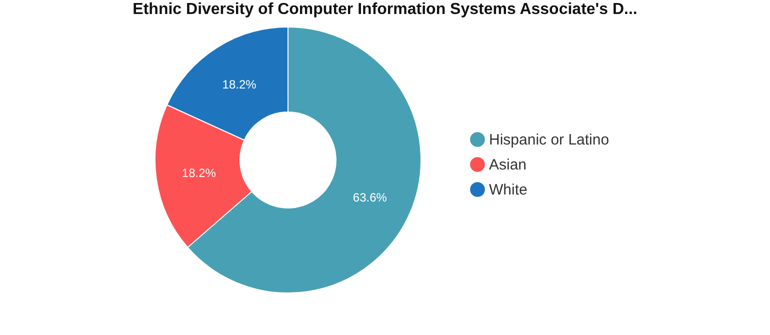  What do you see at coordinates (508, 165) in the screenshot?
I see `legend-label: Asian` at bounding box center [508, 165].